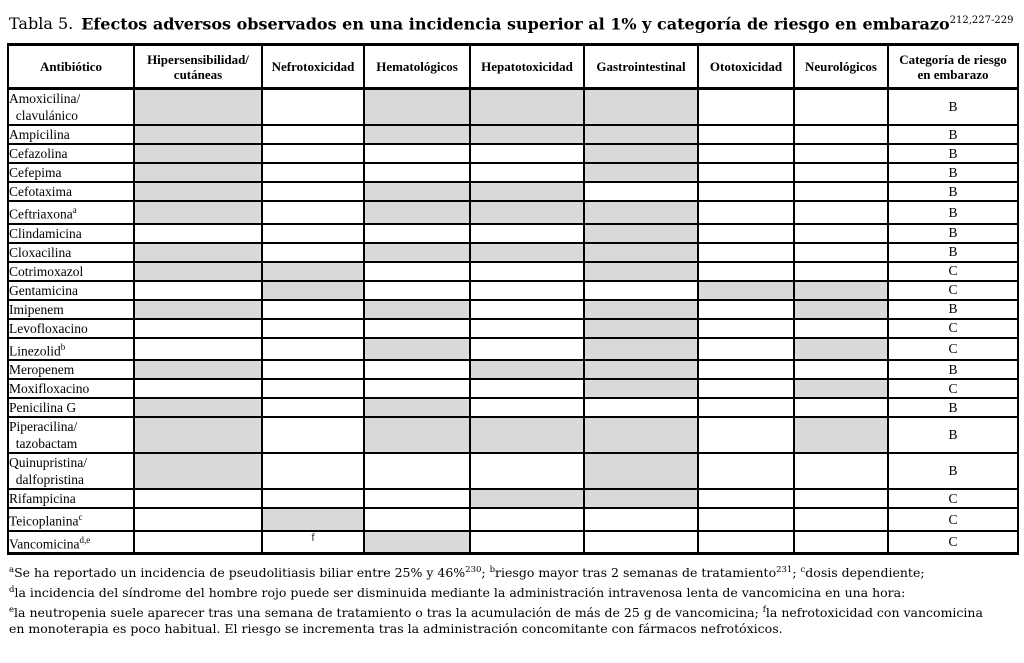 The image size is (1024, 663). Describe the element at coordinates (417, 67) in the screenshot. I see `column-header: Hematológicos` at that location.